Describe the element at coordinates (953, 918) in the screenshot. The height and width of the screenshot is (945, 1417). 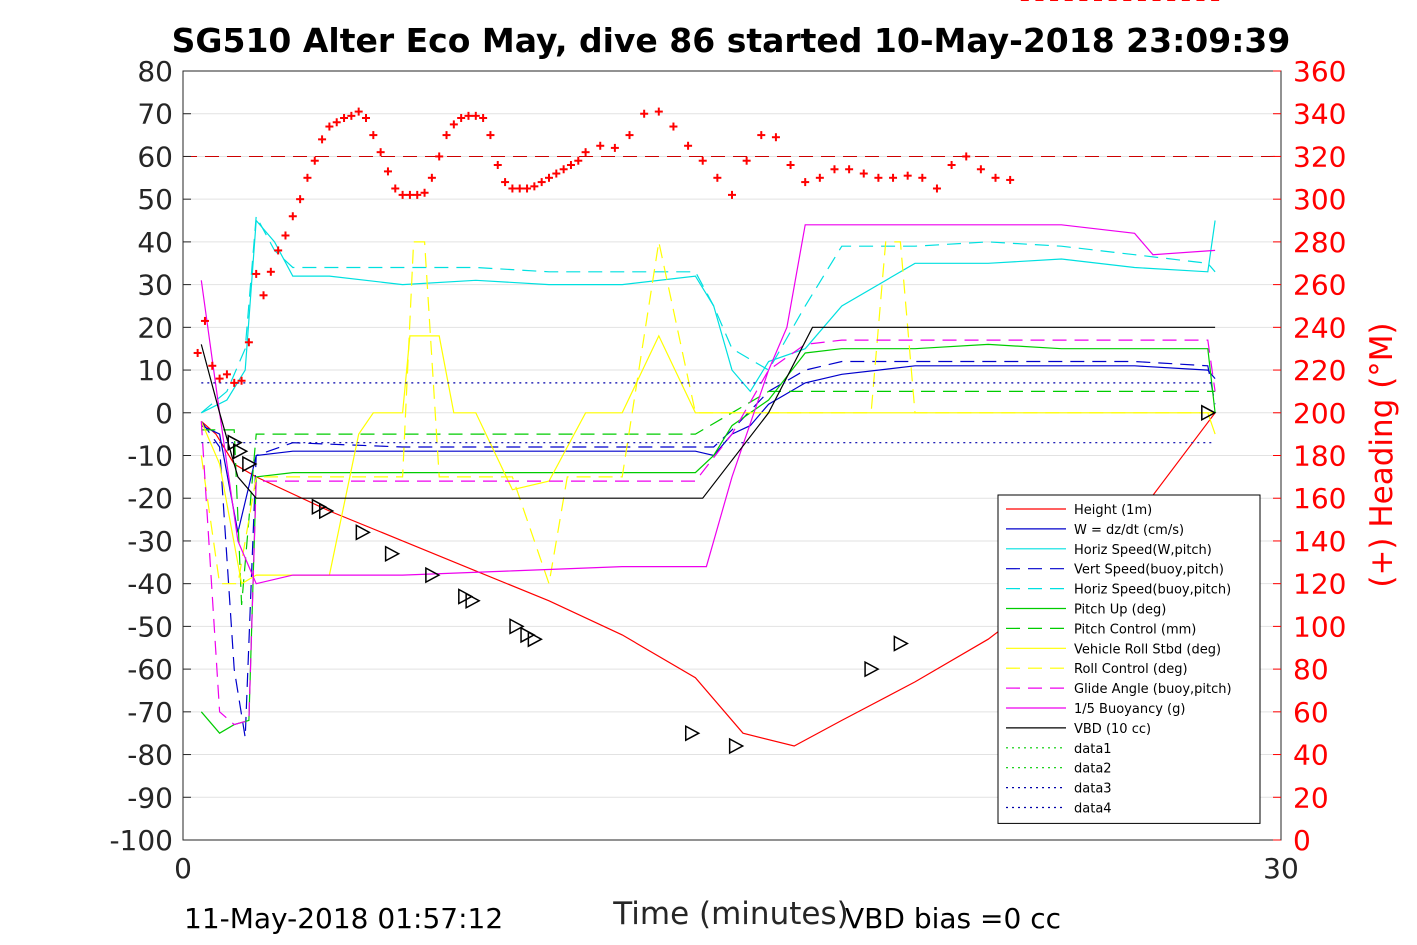
I see `footer-vbd-bias: VBD bias =0 cc` at that location.